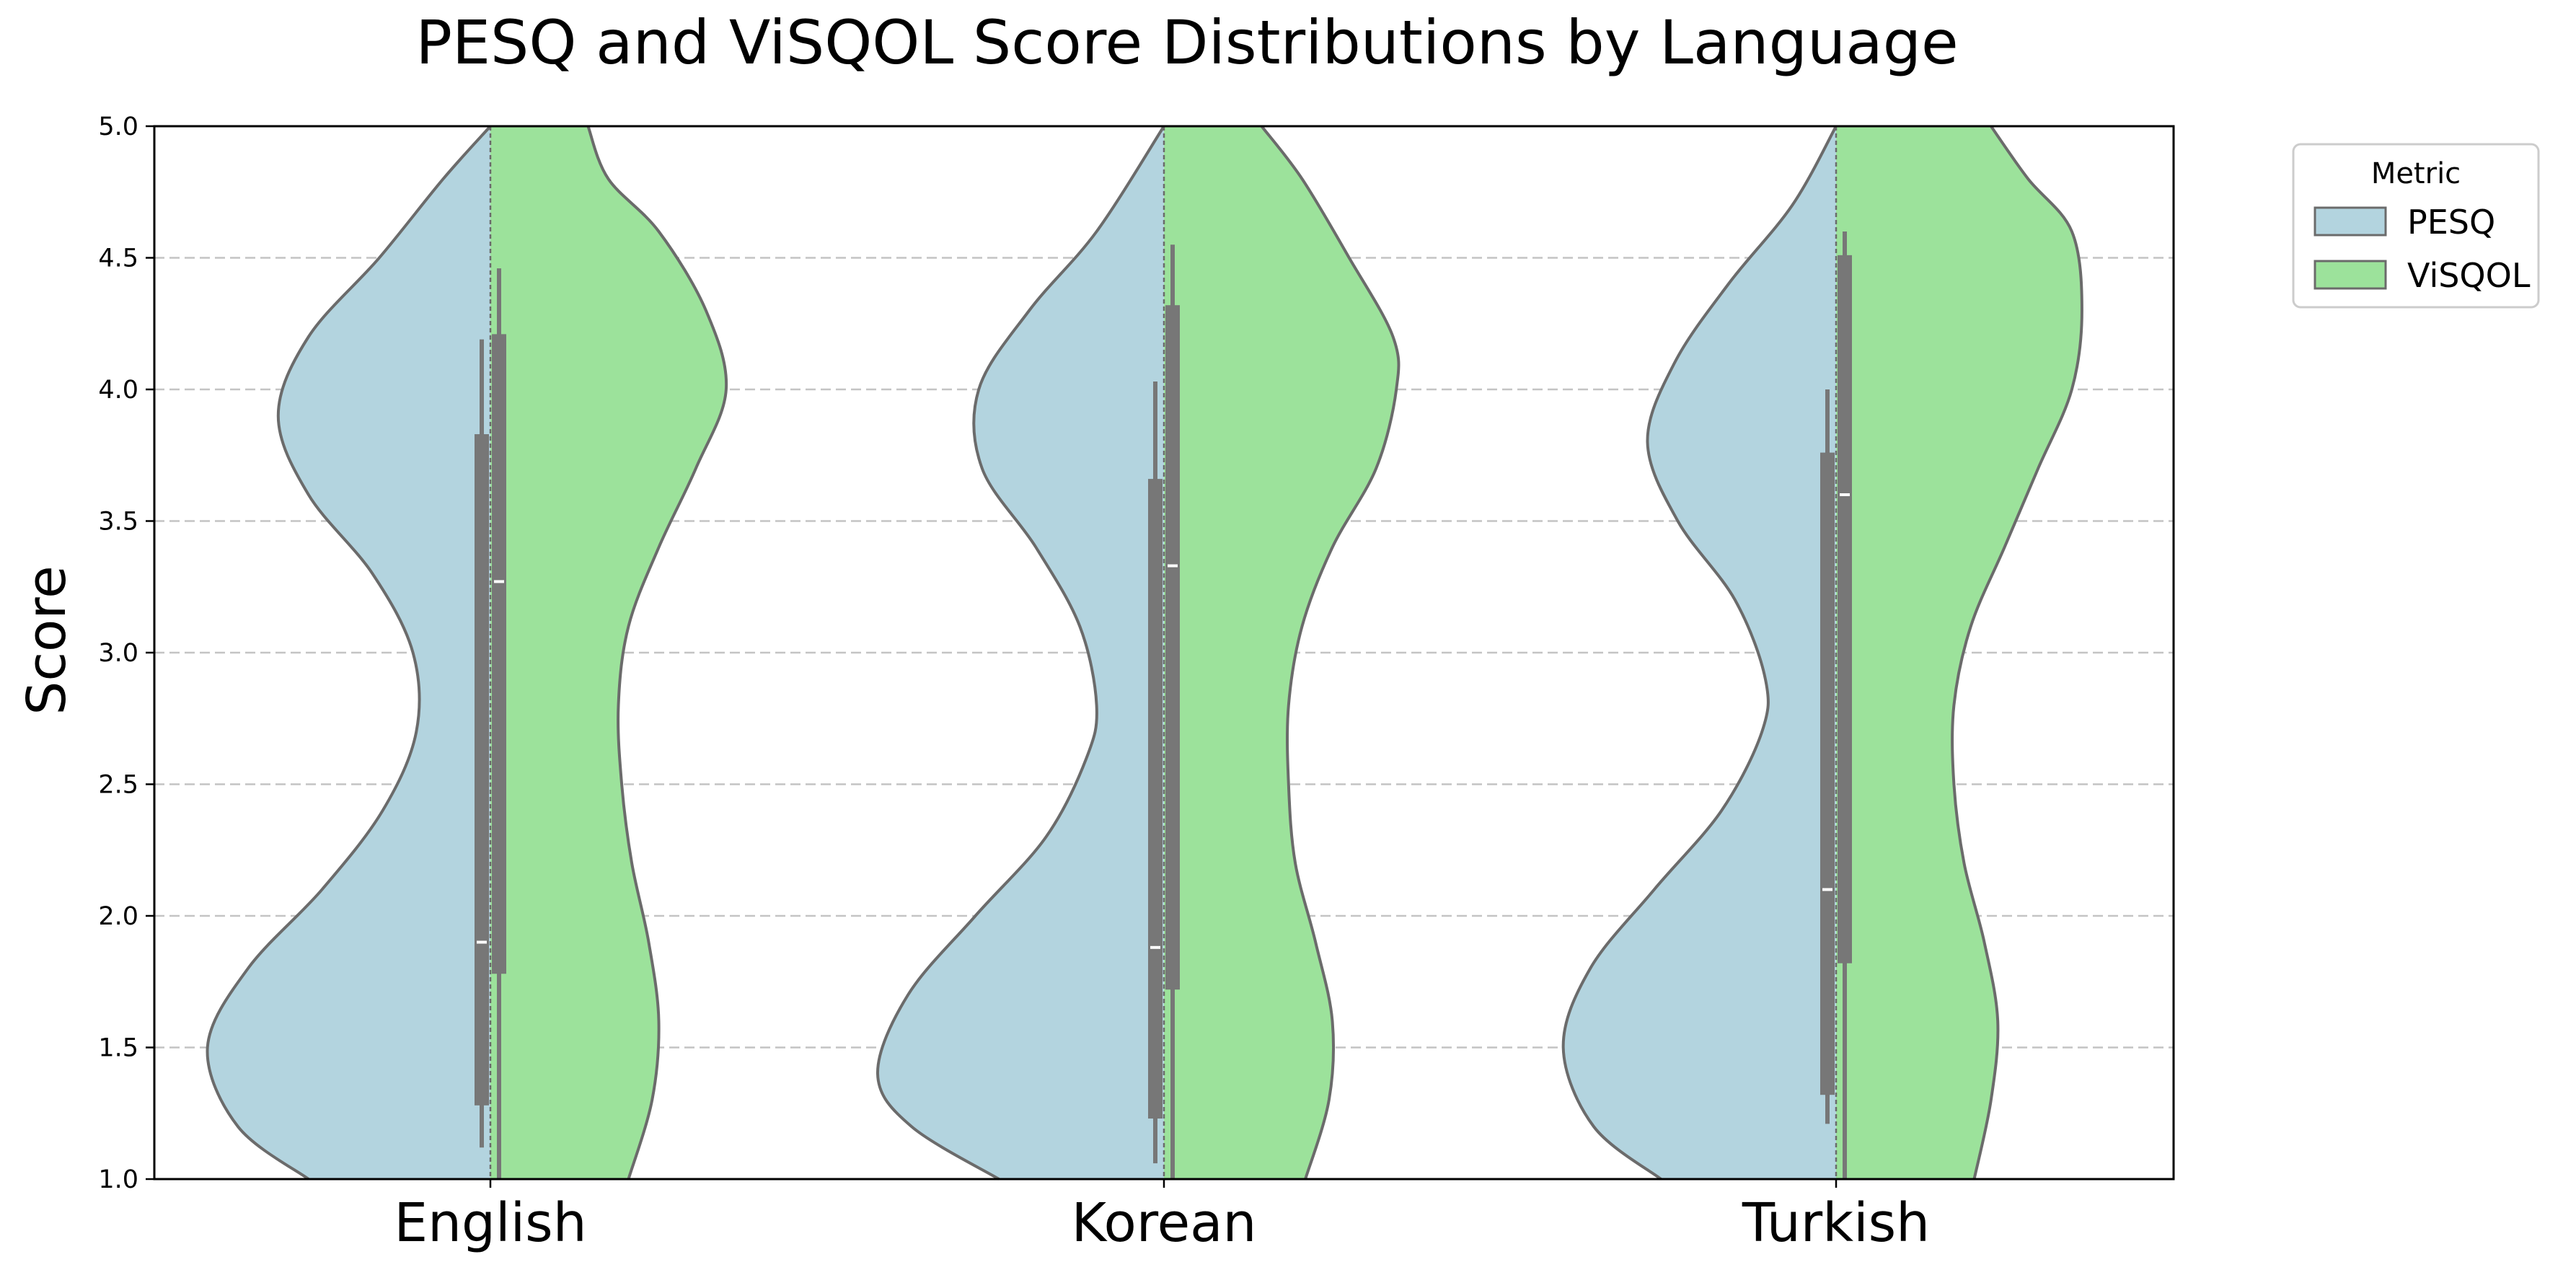 The height and width of the screenshot is (1275, 2576). I want to click on y-tick-label: 4.5, so click(118, 258).